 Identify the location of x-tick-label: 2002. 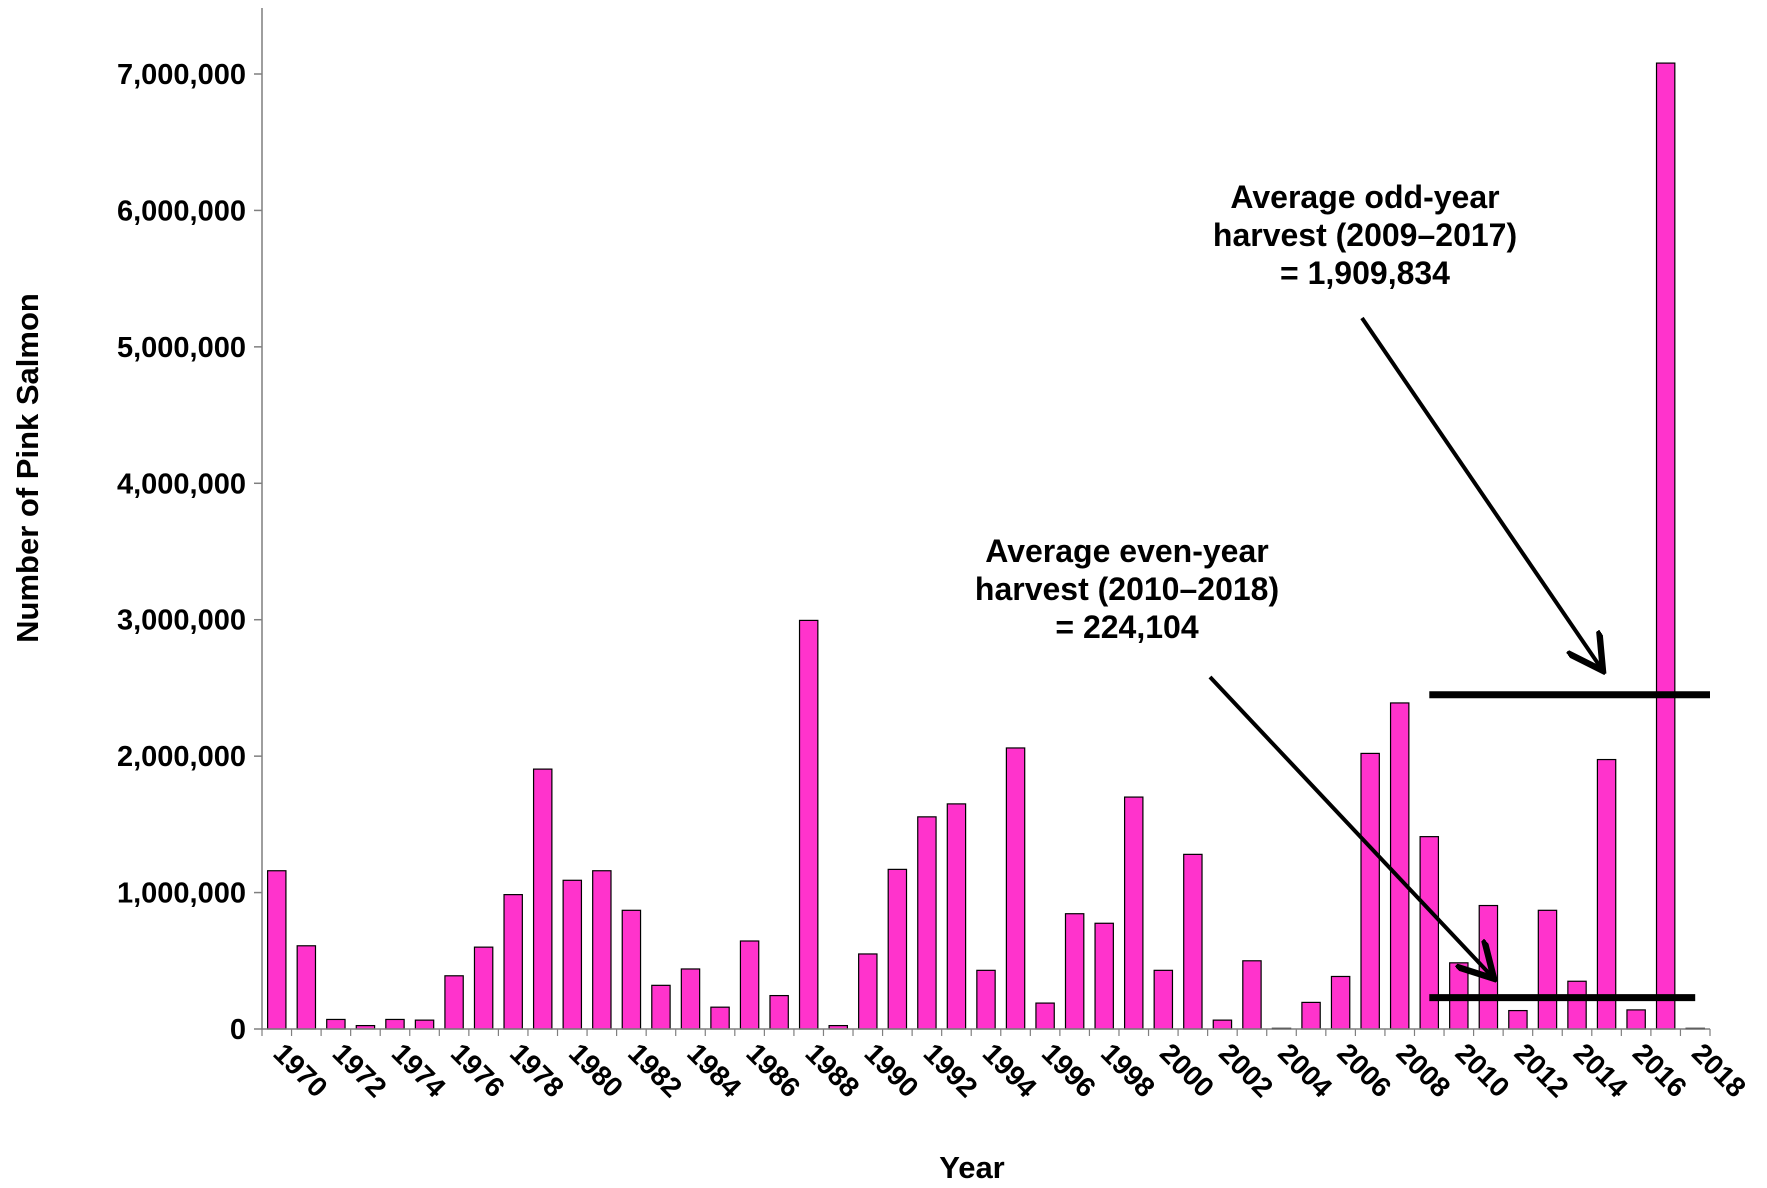
(1246, 1070).